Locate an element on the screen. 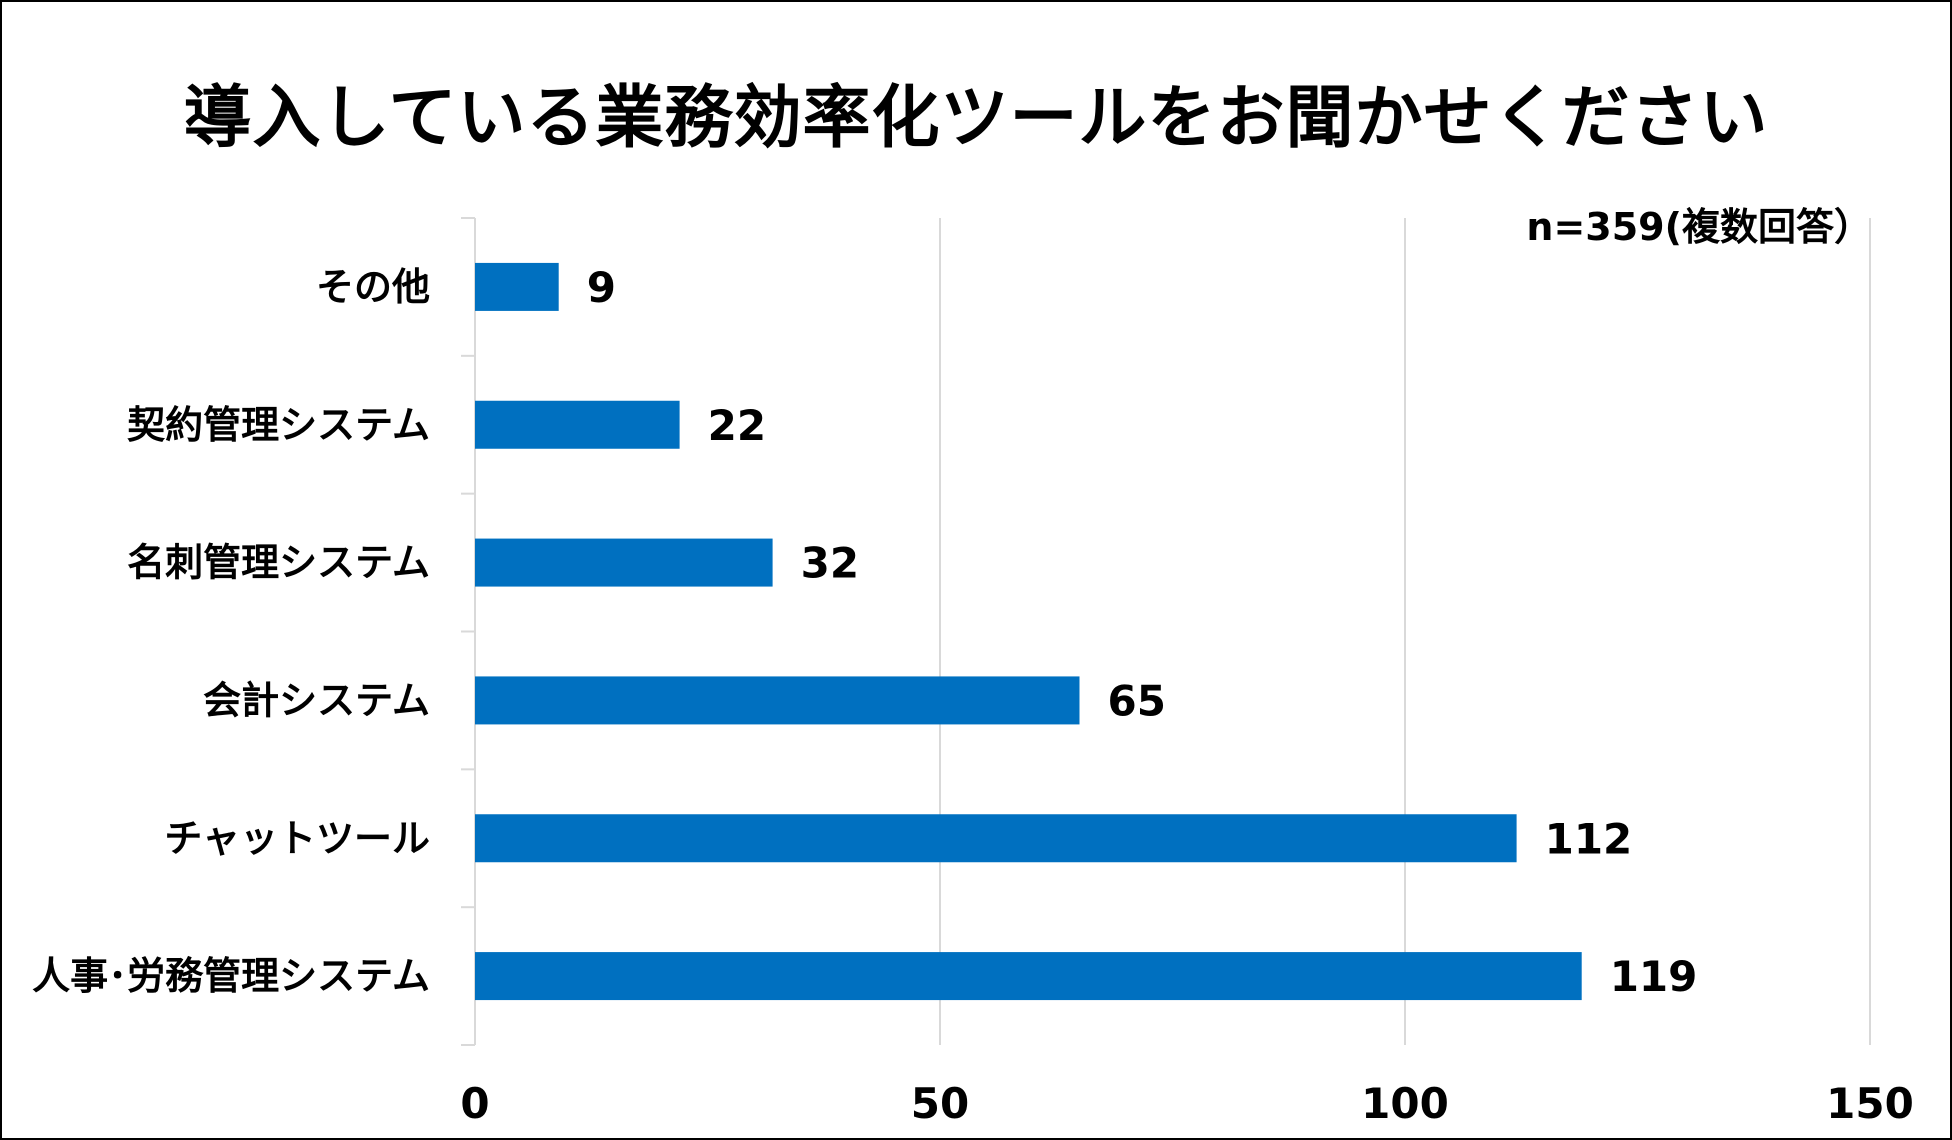 The image size is (1952, 1140). x-tick-label: 150 is located at coordinates (1870, 1103).